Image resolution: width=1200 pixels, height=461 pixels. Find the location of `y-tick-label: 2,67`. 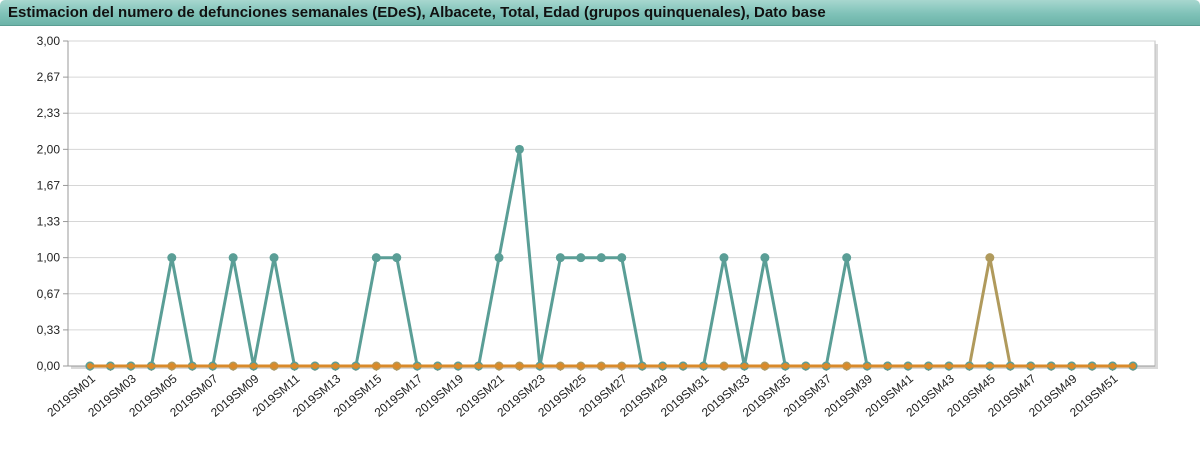

y-tick-label: 2,67 is located at coordinates (49, 77).